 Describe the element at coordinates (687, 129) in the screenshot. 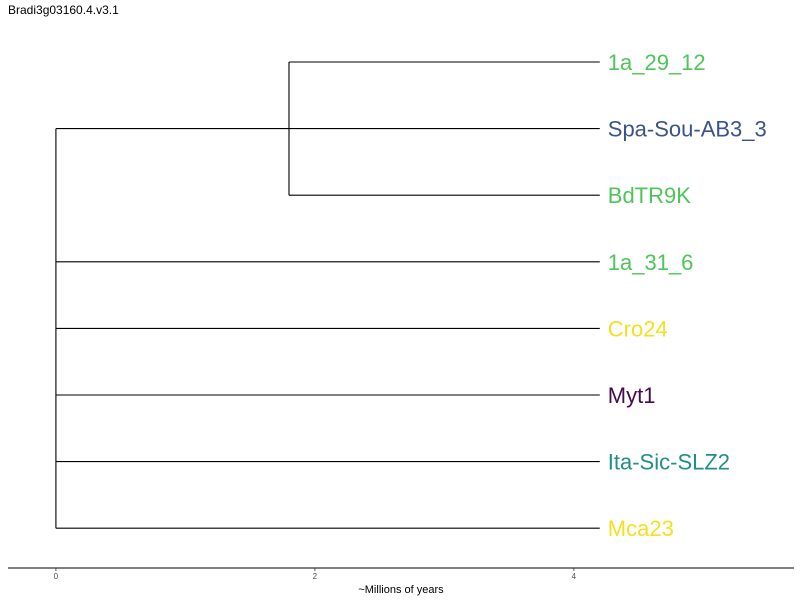

I see `tip-label: Spa-Sou-AB3_3` at that location.